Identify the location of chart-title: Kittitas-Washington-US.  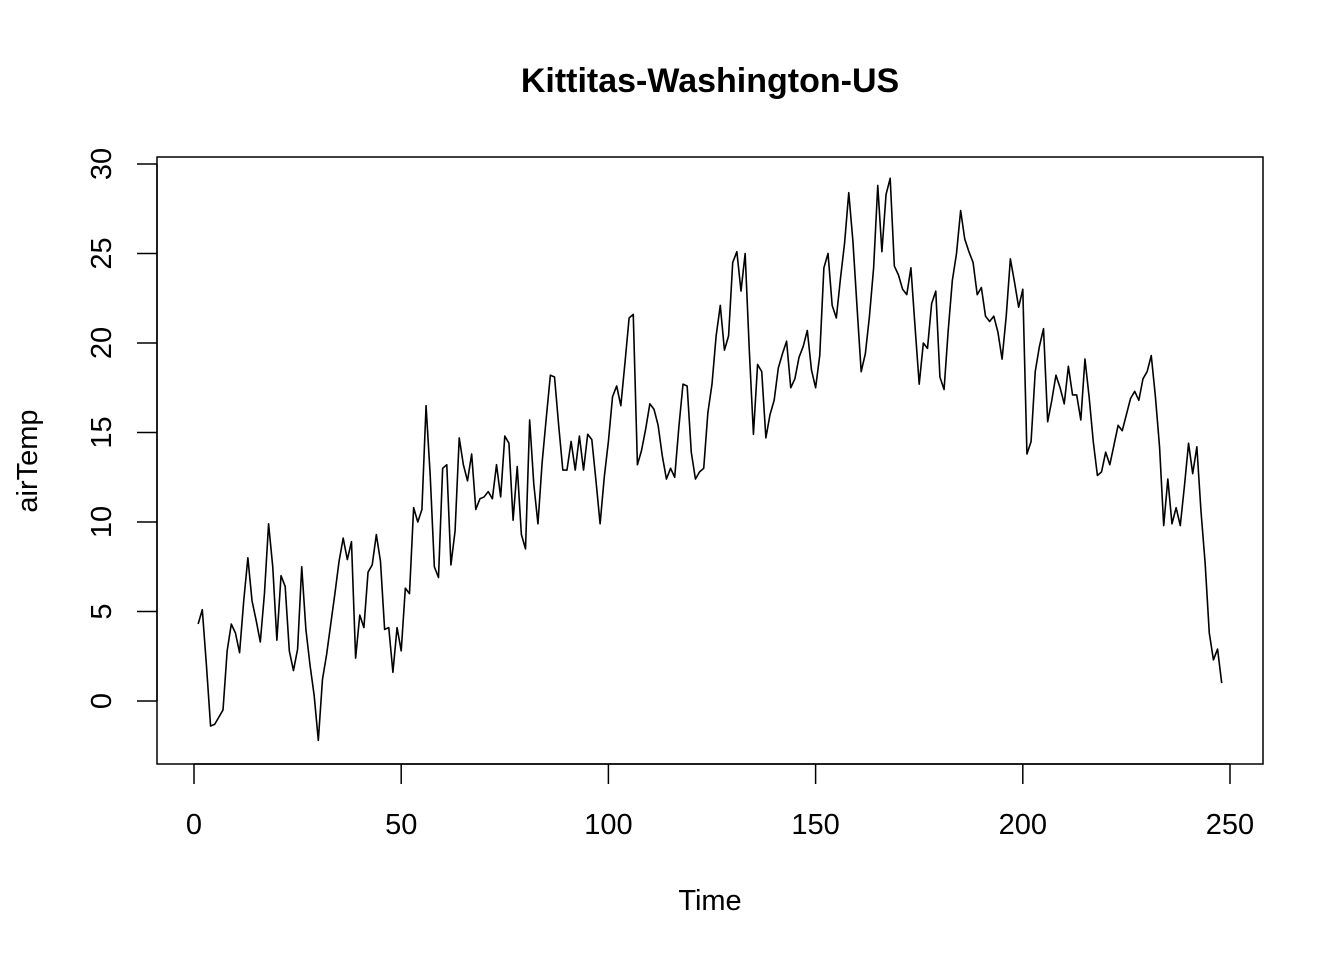
(710, 81).